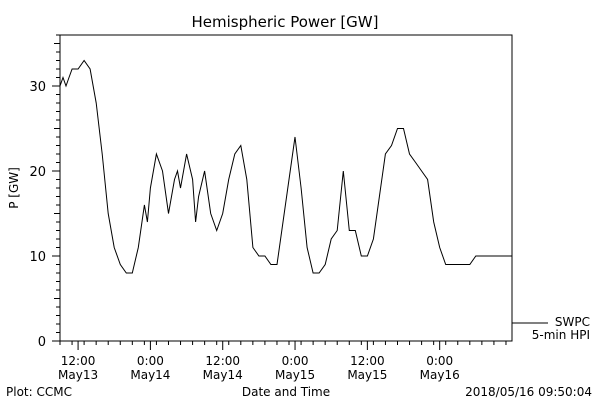  What do you see at coordinates (561, 335) in the screenshot?
I see `legend-entry-line2: 5-min HPI` at bounding box center [561, 335].